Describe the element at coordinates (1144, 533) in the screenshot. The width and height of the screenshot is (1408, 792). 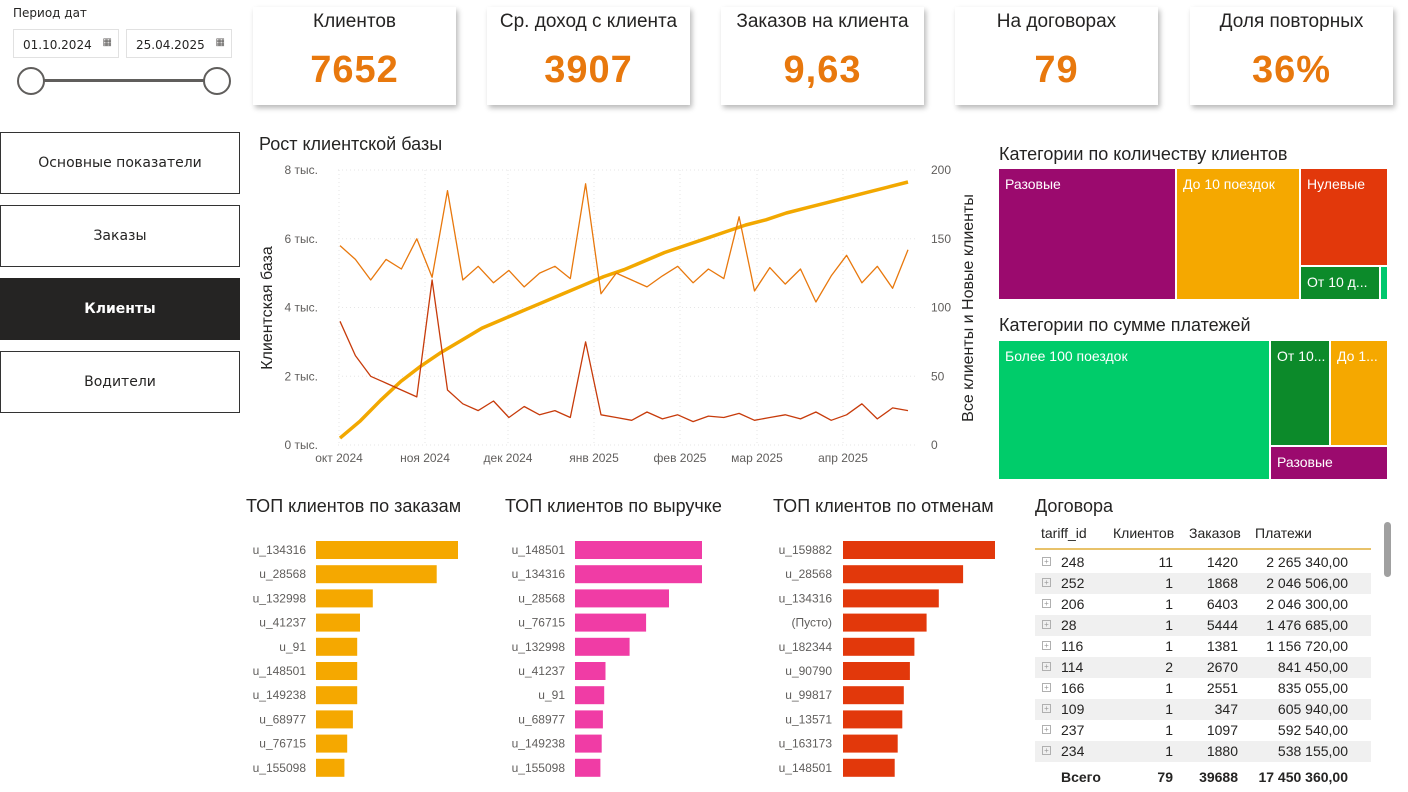
I see `column-header: Клиентов` at that location.